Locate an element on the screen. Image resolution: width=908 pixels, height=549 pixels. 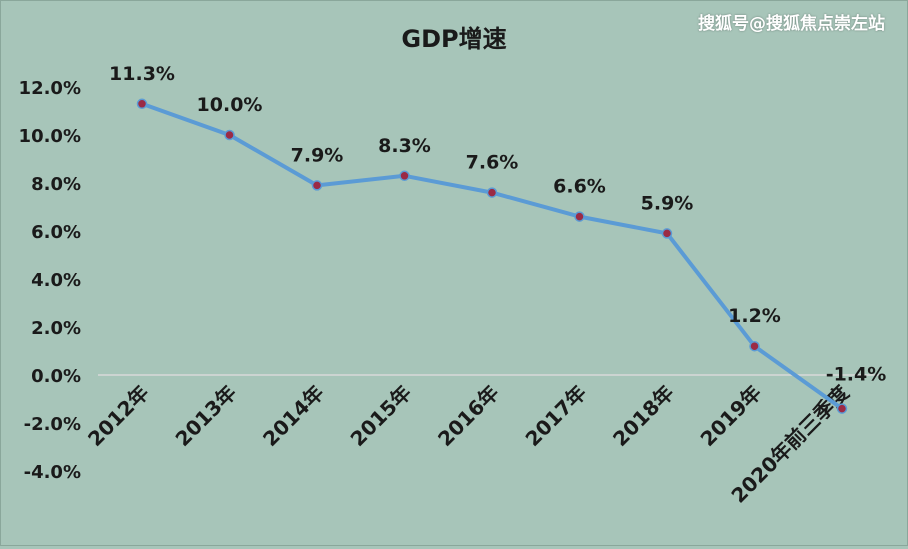
x-tick-label: 2018年 is located at coordinates (643, 416).